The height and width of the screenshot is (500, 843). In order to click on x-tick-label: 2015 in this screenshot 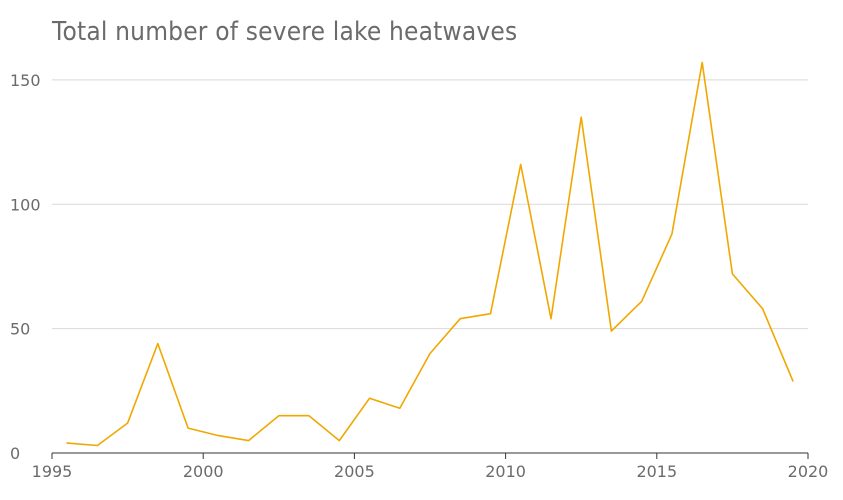, I will do `click(656, 471)`.